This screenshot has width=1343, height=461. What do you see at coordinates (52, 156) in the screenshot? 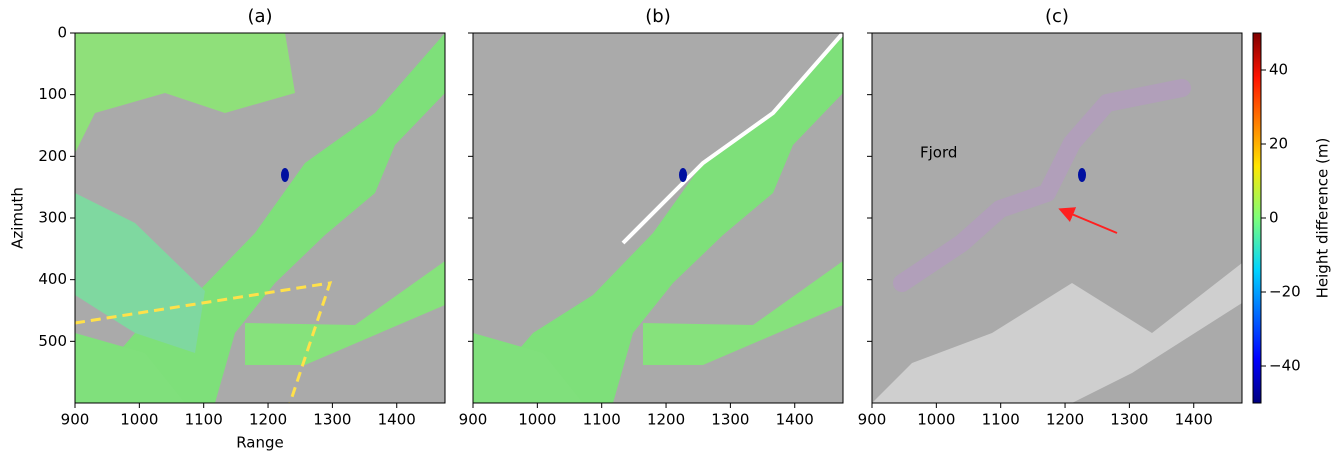
I see `y-tick-label: 200` at bounding box center [52, 156].